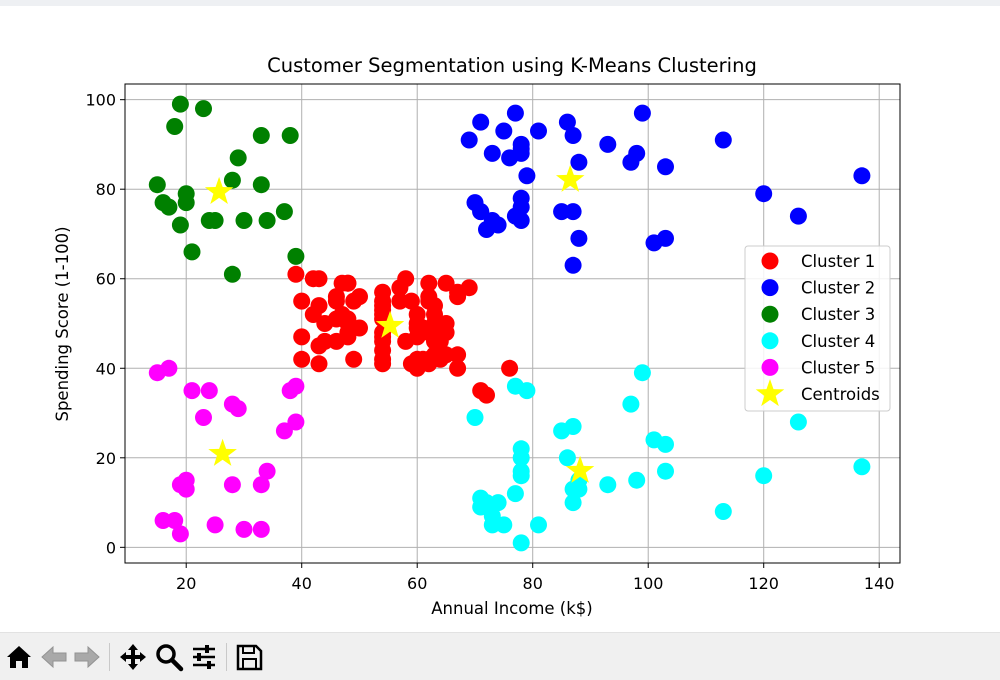 This screenshot has height=680, width=1000. What do you see at coordinates (770, 393) in the screenshot?
I see `legend-marker-star` at bounding box center [770, 393].